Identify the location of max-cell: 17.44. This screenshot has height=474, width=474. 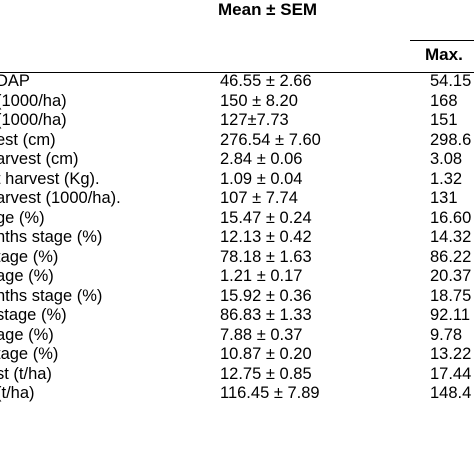
(451, 373).